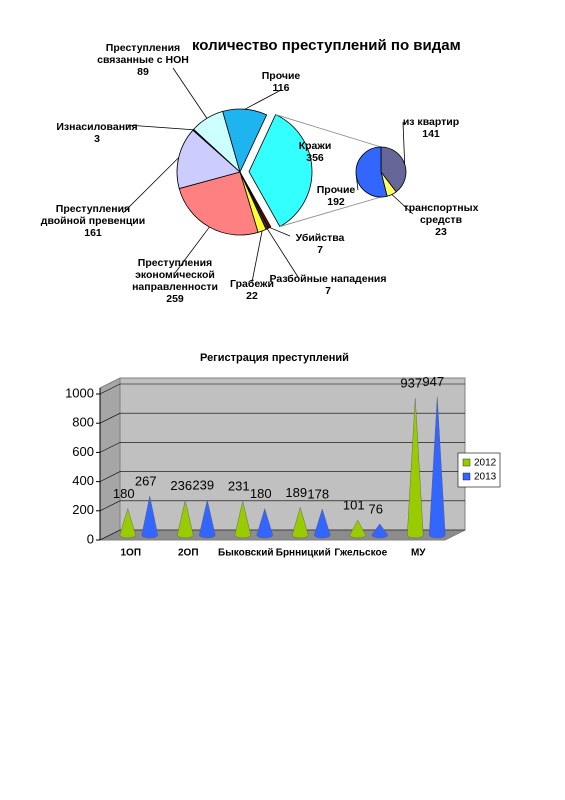 The height and width of the screenshot is (800, 565). Describe the element at coordinates (83, 422) in the screenshot. I see `y-tick-label: 800` at that location.